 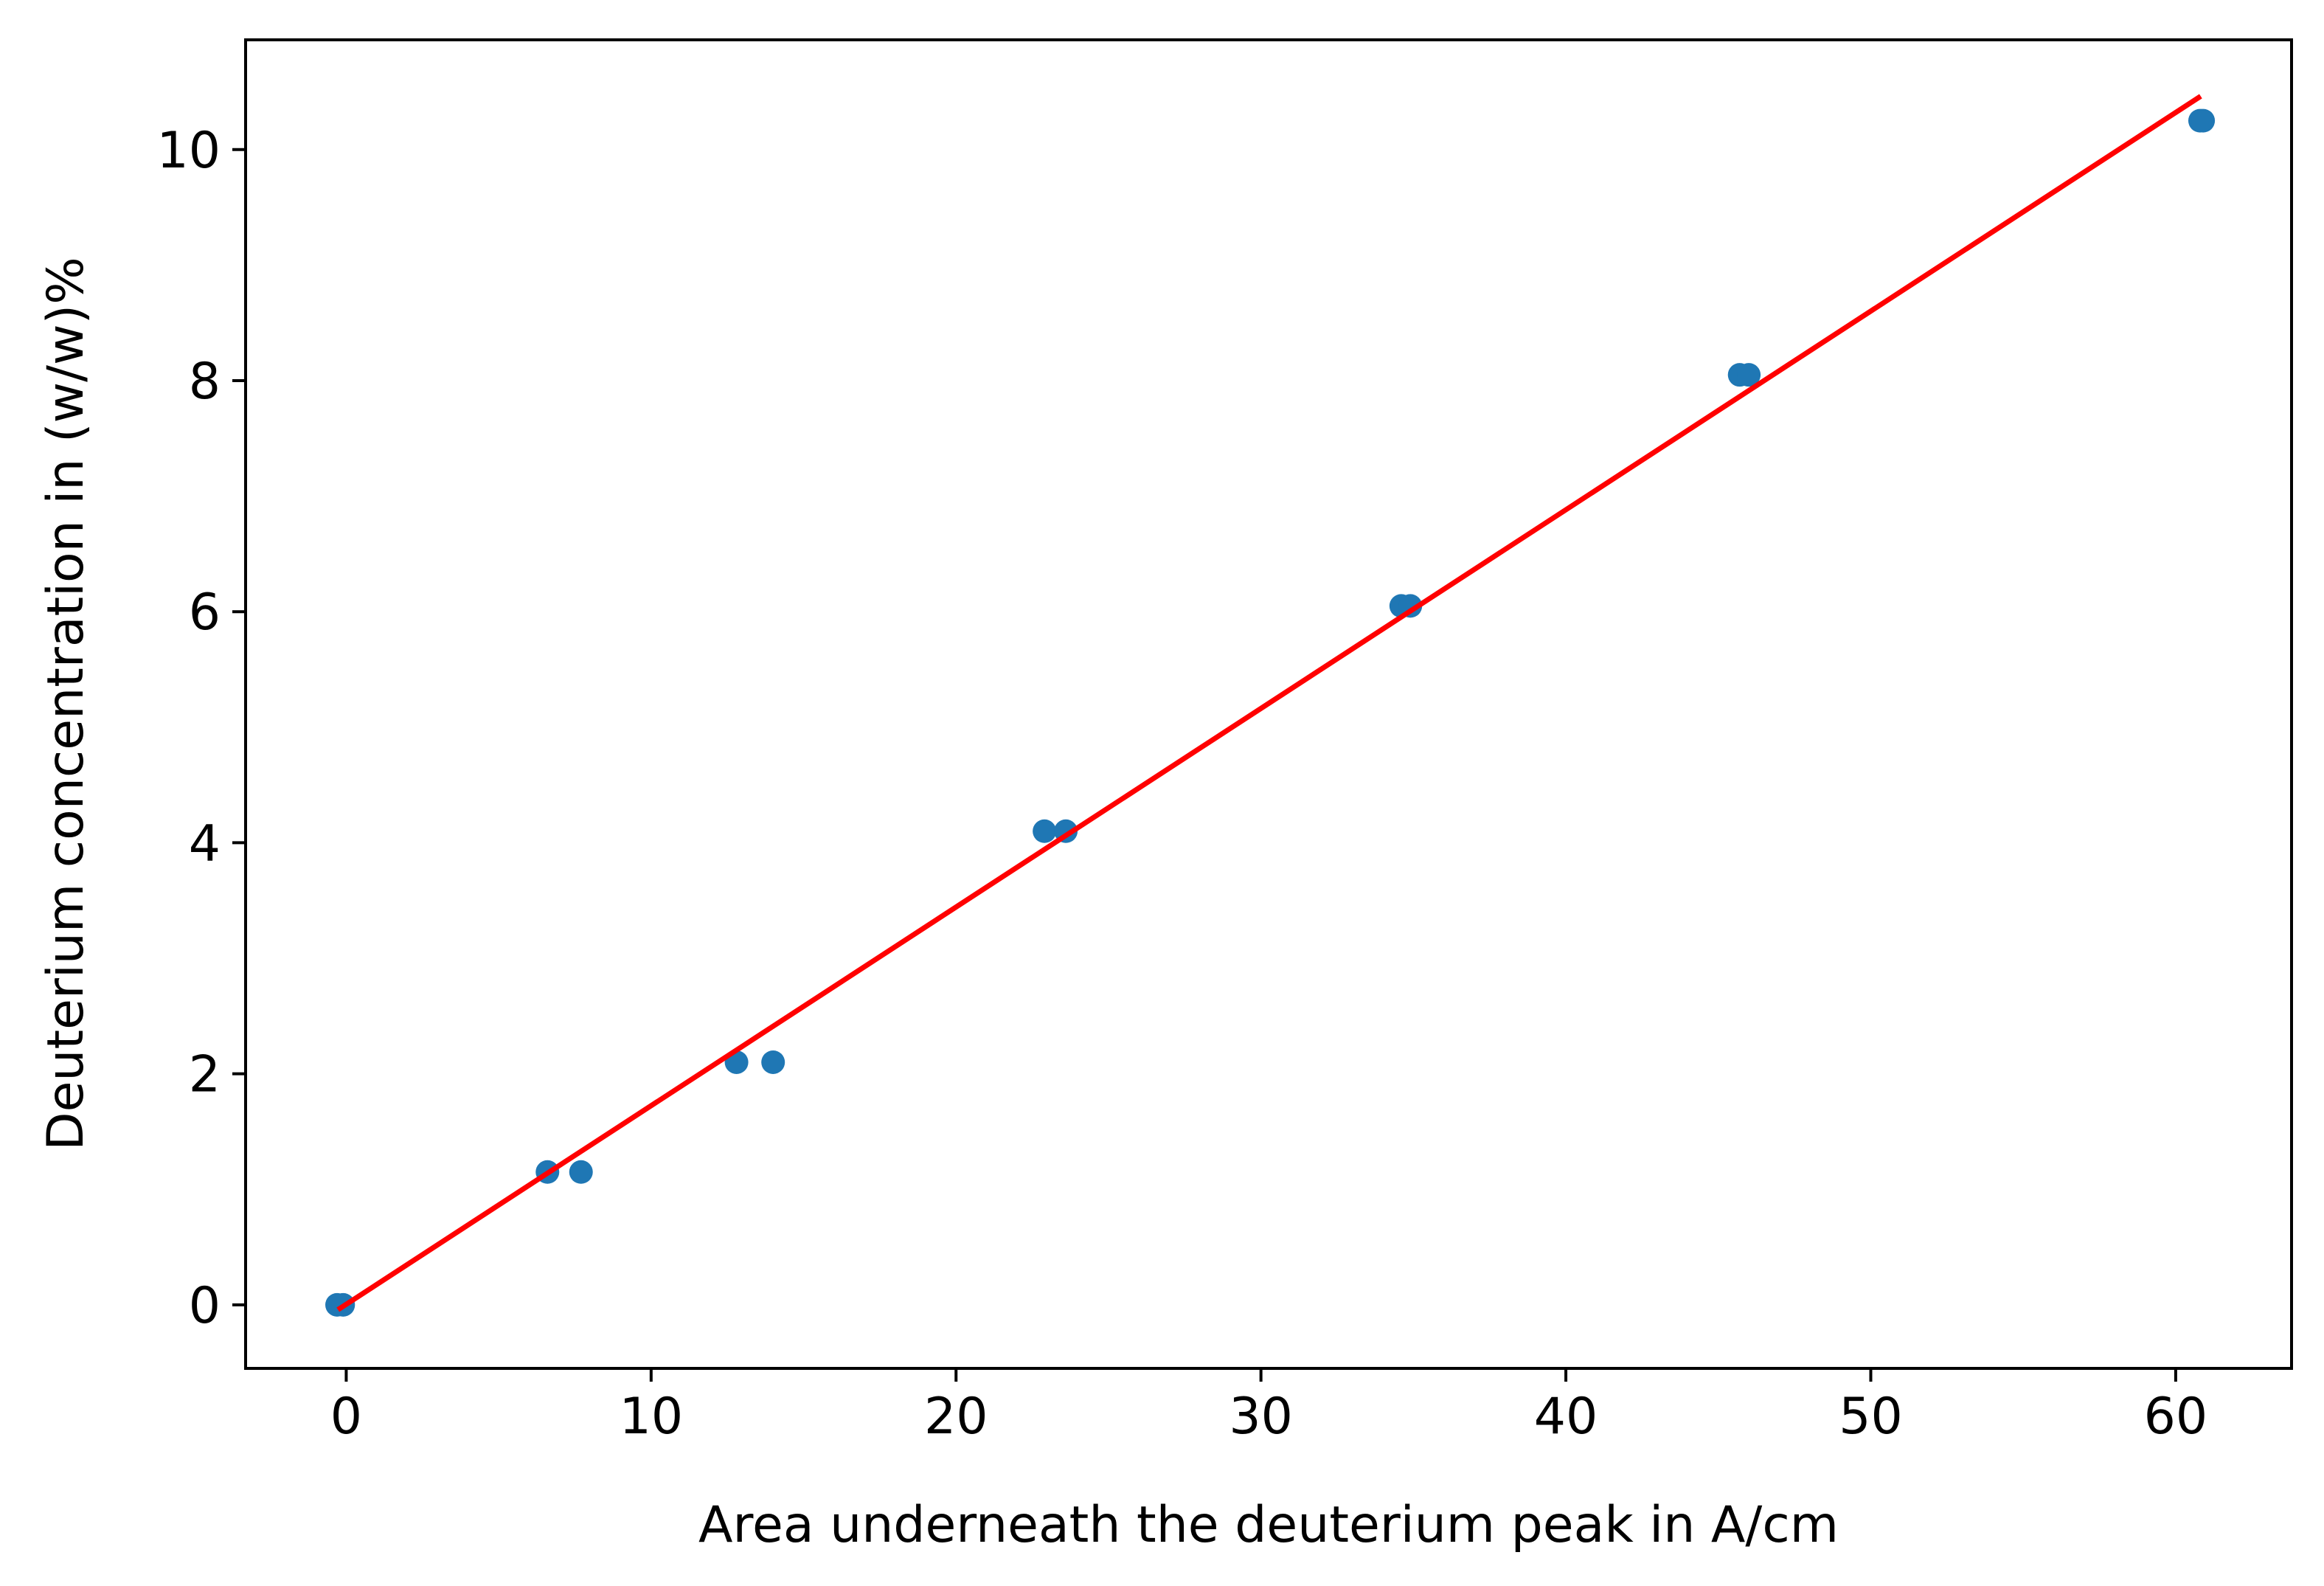 What do you see at coordinates (2176, 1417) in the screenshot?
I see `x-tick-label: 60` at bounding box center [2176, 1417].